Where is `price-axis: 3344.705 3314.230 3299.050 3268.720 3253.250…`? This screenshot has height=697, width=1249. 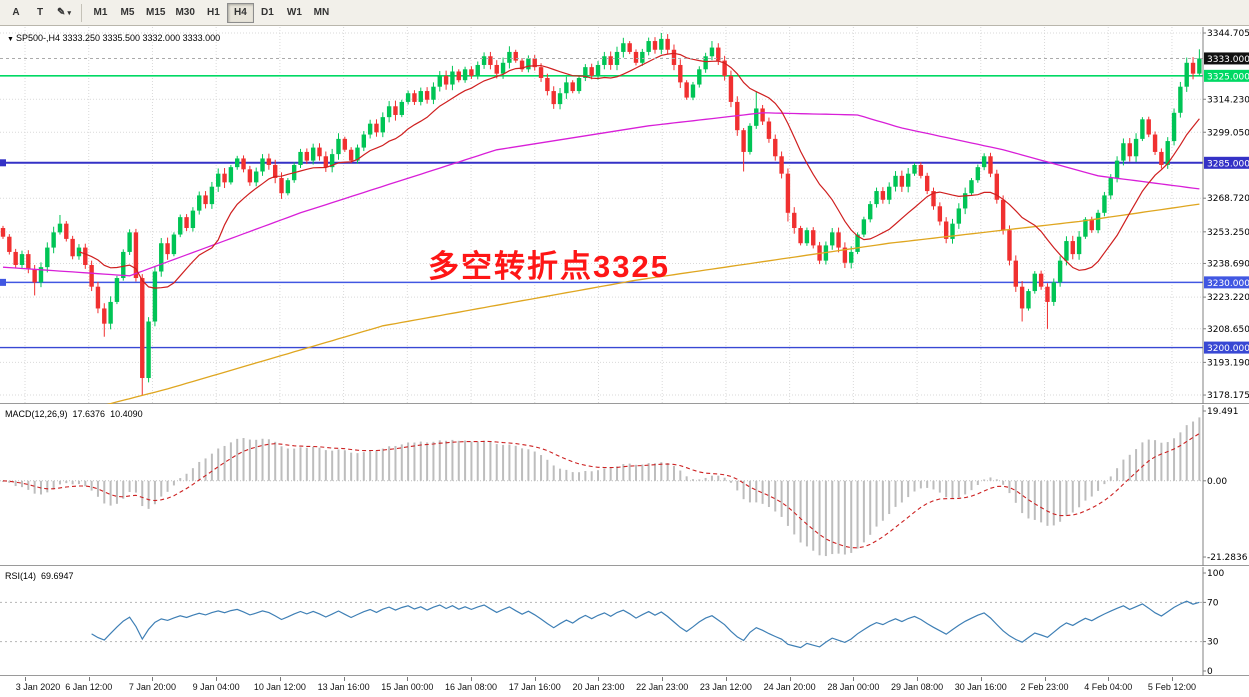
price-axis: 3344.705 3314.230 3299.050 3268.720 3253.250… is located at coordinates (1225, 215).